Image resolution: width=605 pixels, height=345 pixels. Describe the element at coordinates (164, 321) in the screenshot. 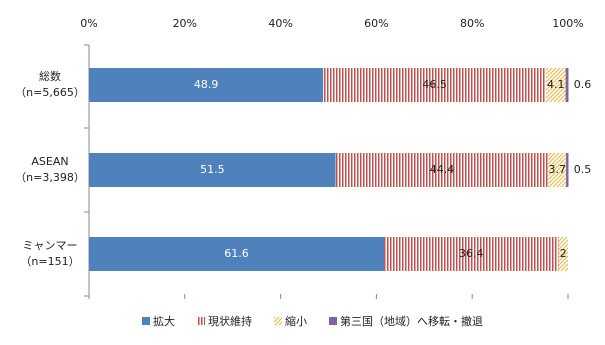

I see `legend-label: 拡大` at that location.